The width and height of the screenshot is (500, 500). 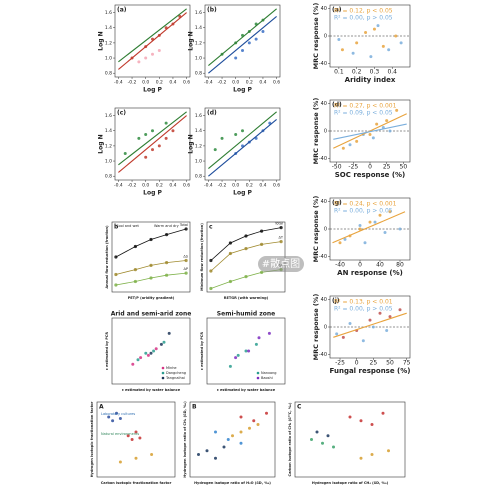 What do you see at coordinates (337, 203) in the screenshot?
I see `panel-title: (g)` at bounding box center [337, 203].